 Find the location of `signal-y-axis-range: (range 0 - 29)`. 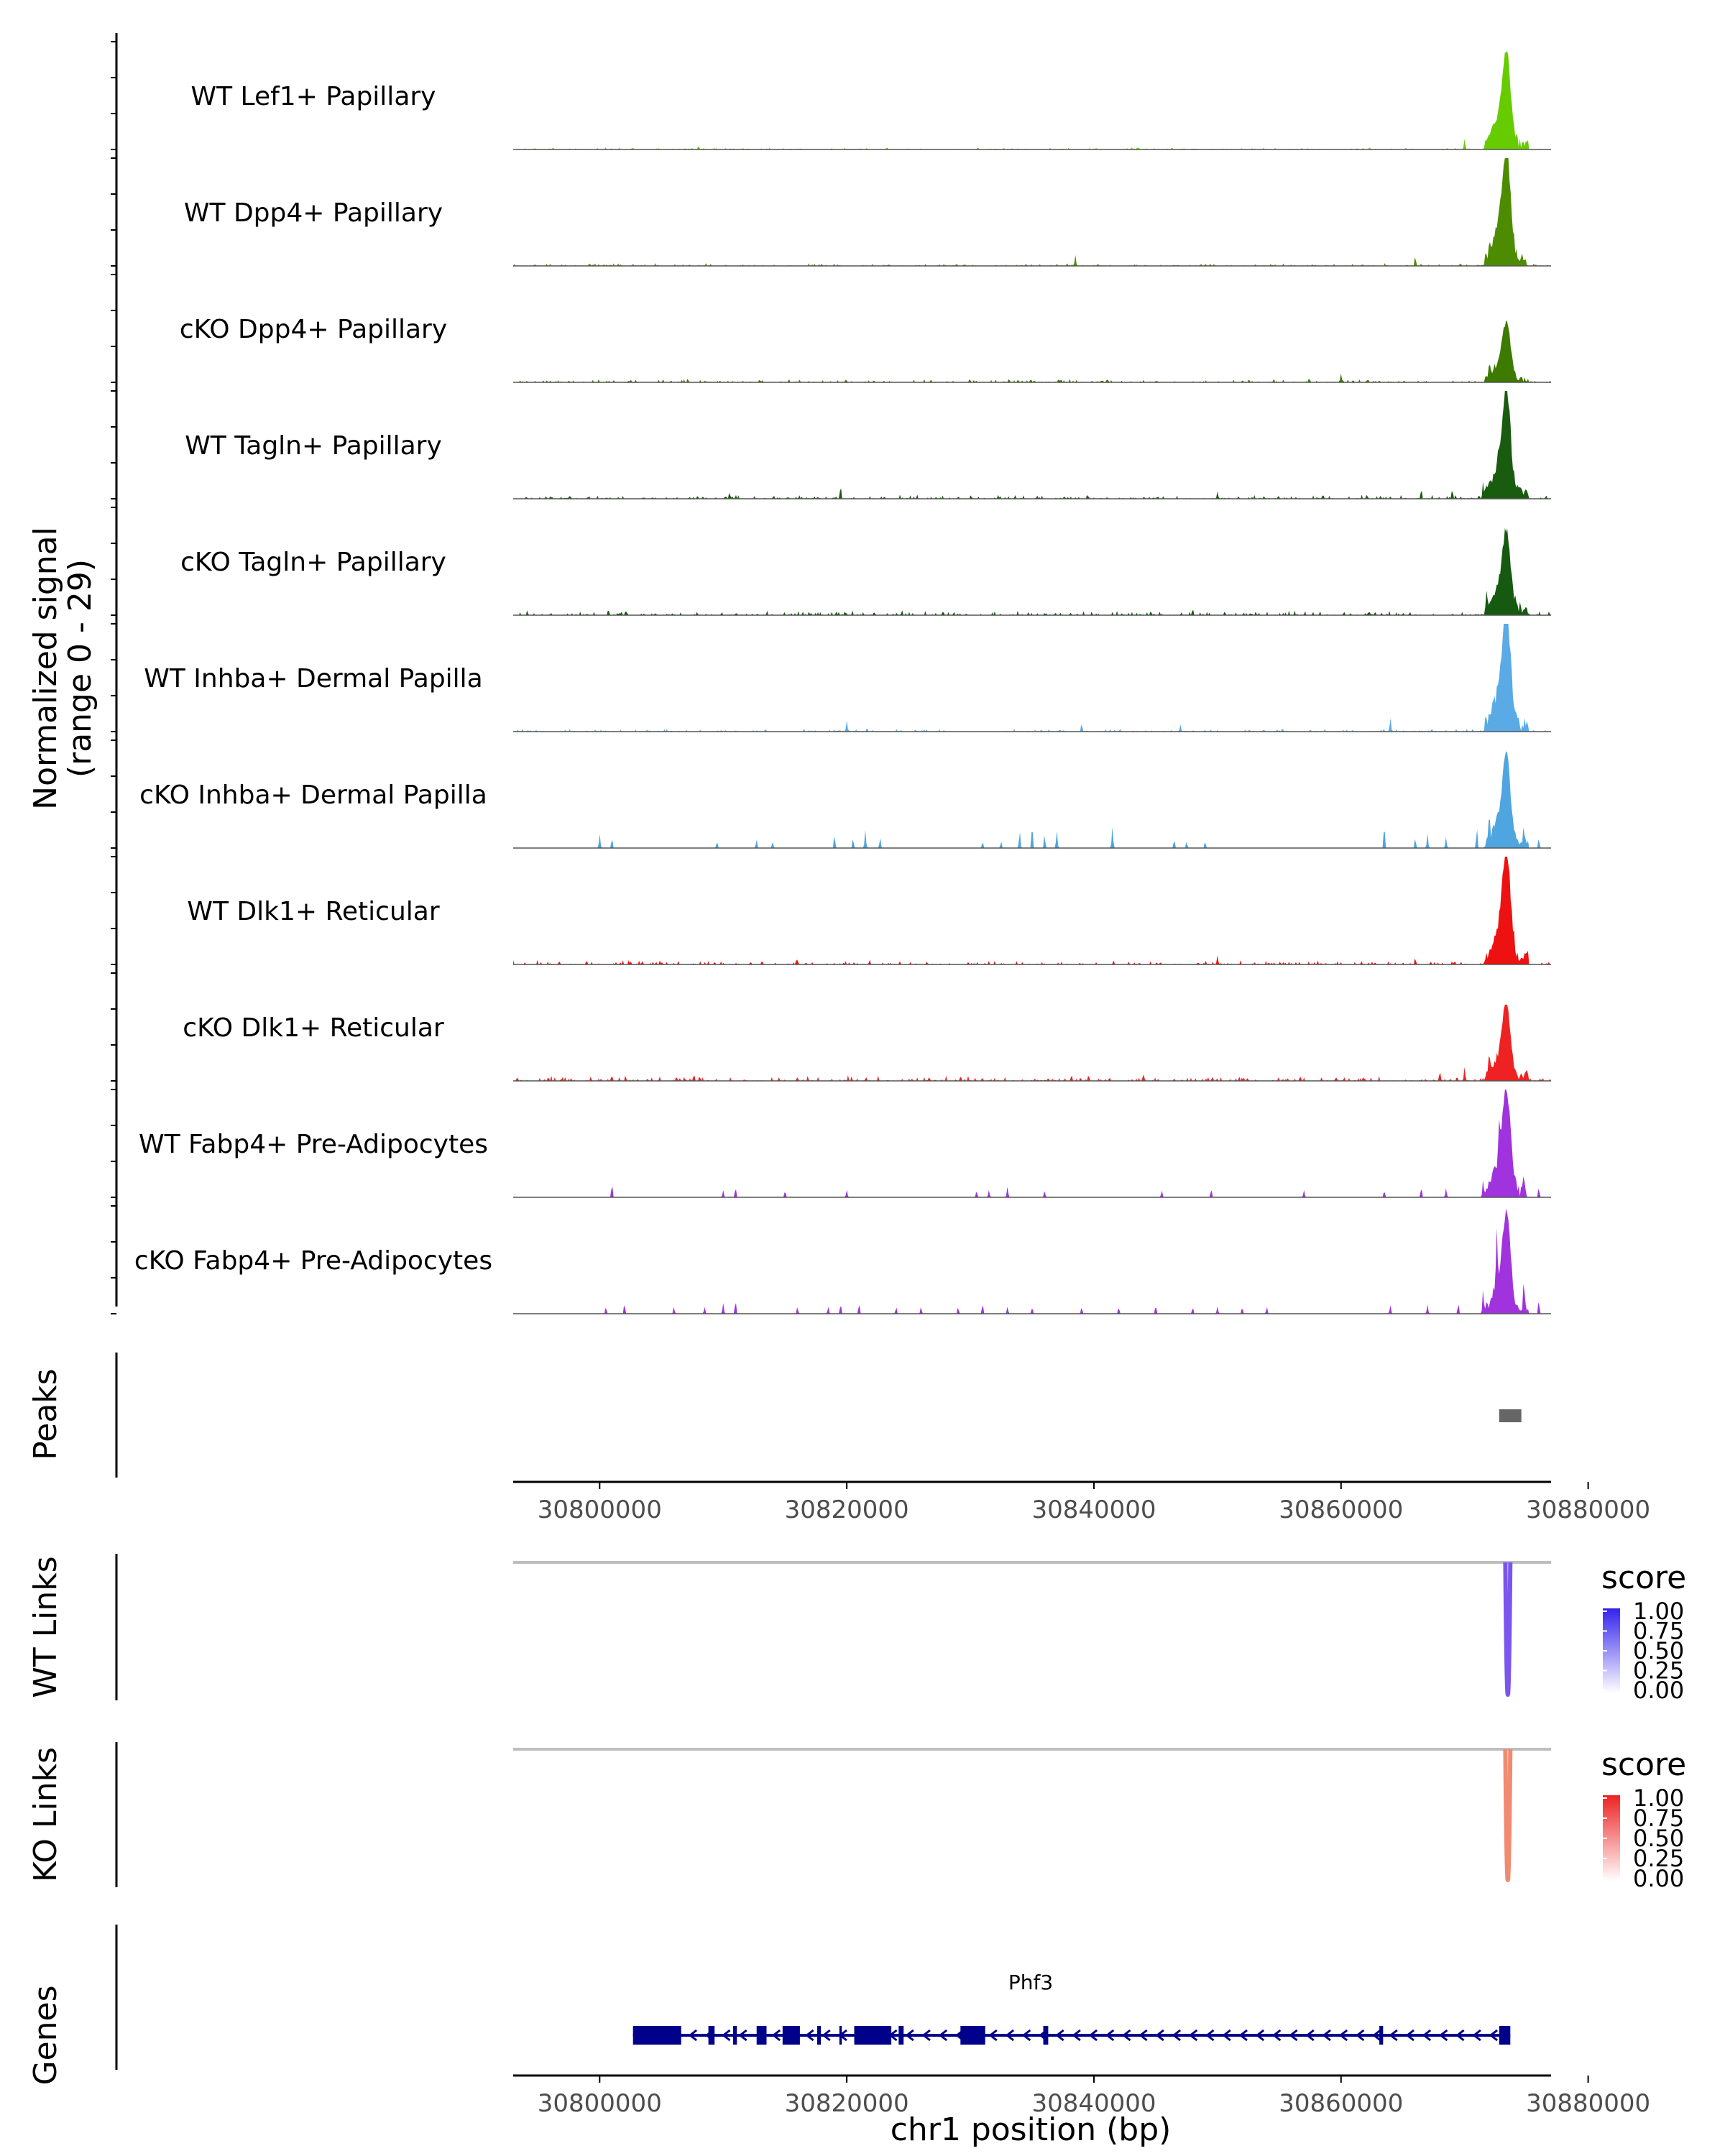

signal-y-axis-range: (range 0 - 29) is located at coordinates (80, 668).